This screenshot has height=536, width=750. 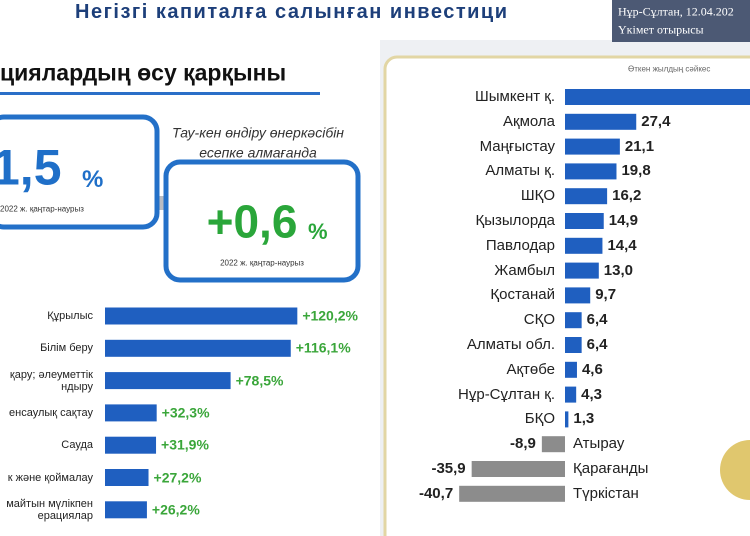 I want to click on category-label: Қарағанды, so click(x=611, y=468).